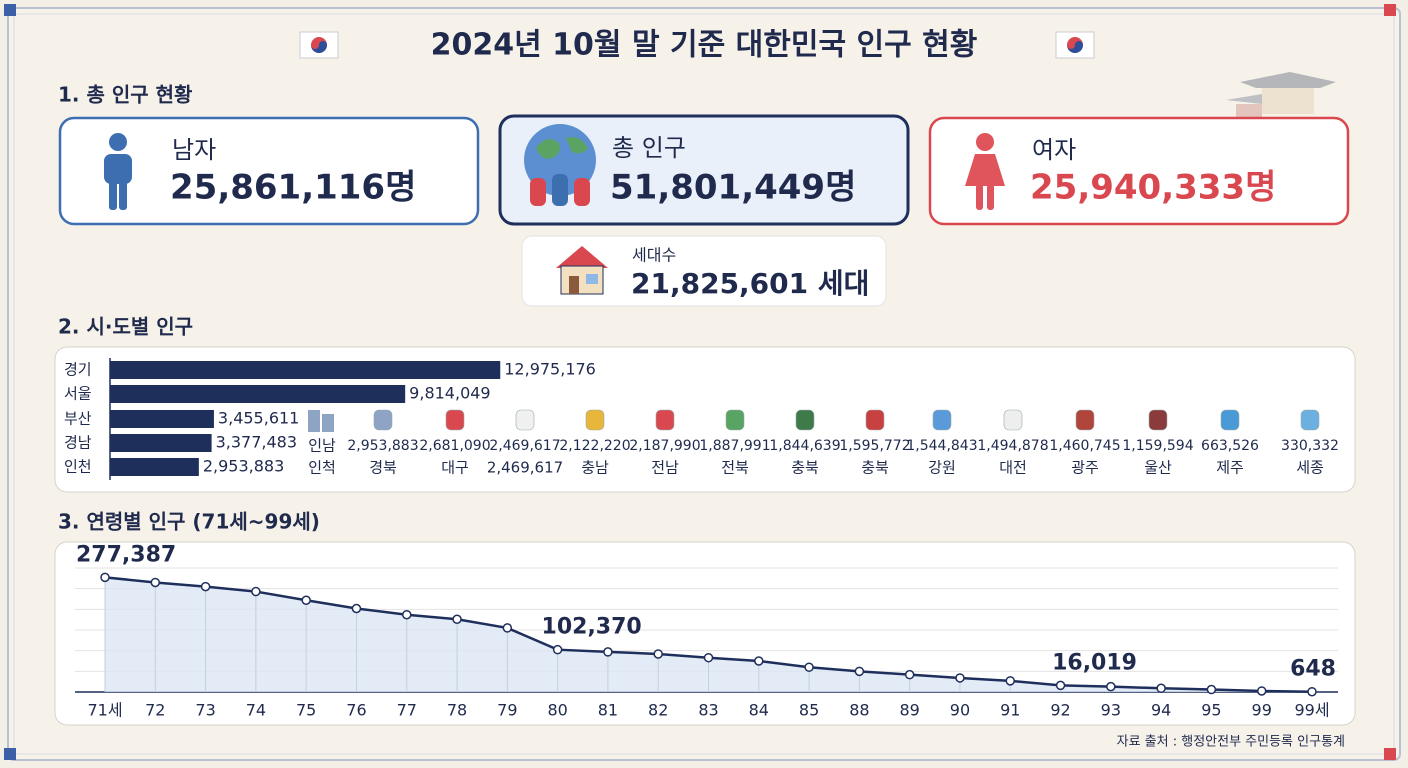 This screenshot has height=768, width=1408. I want to click on x-tick-label: 84, so click(759, 710).